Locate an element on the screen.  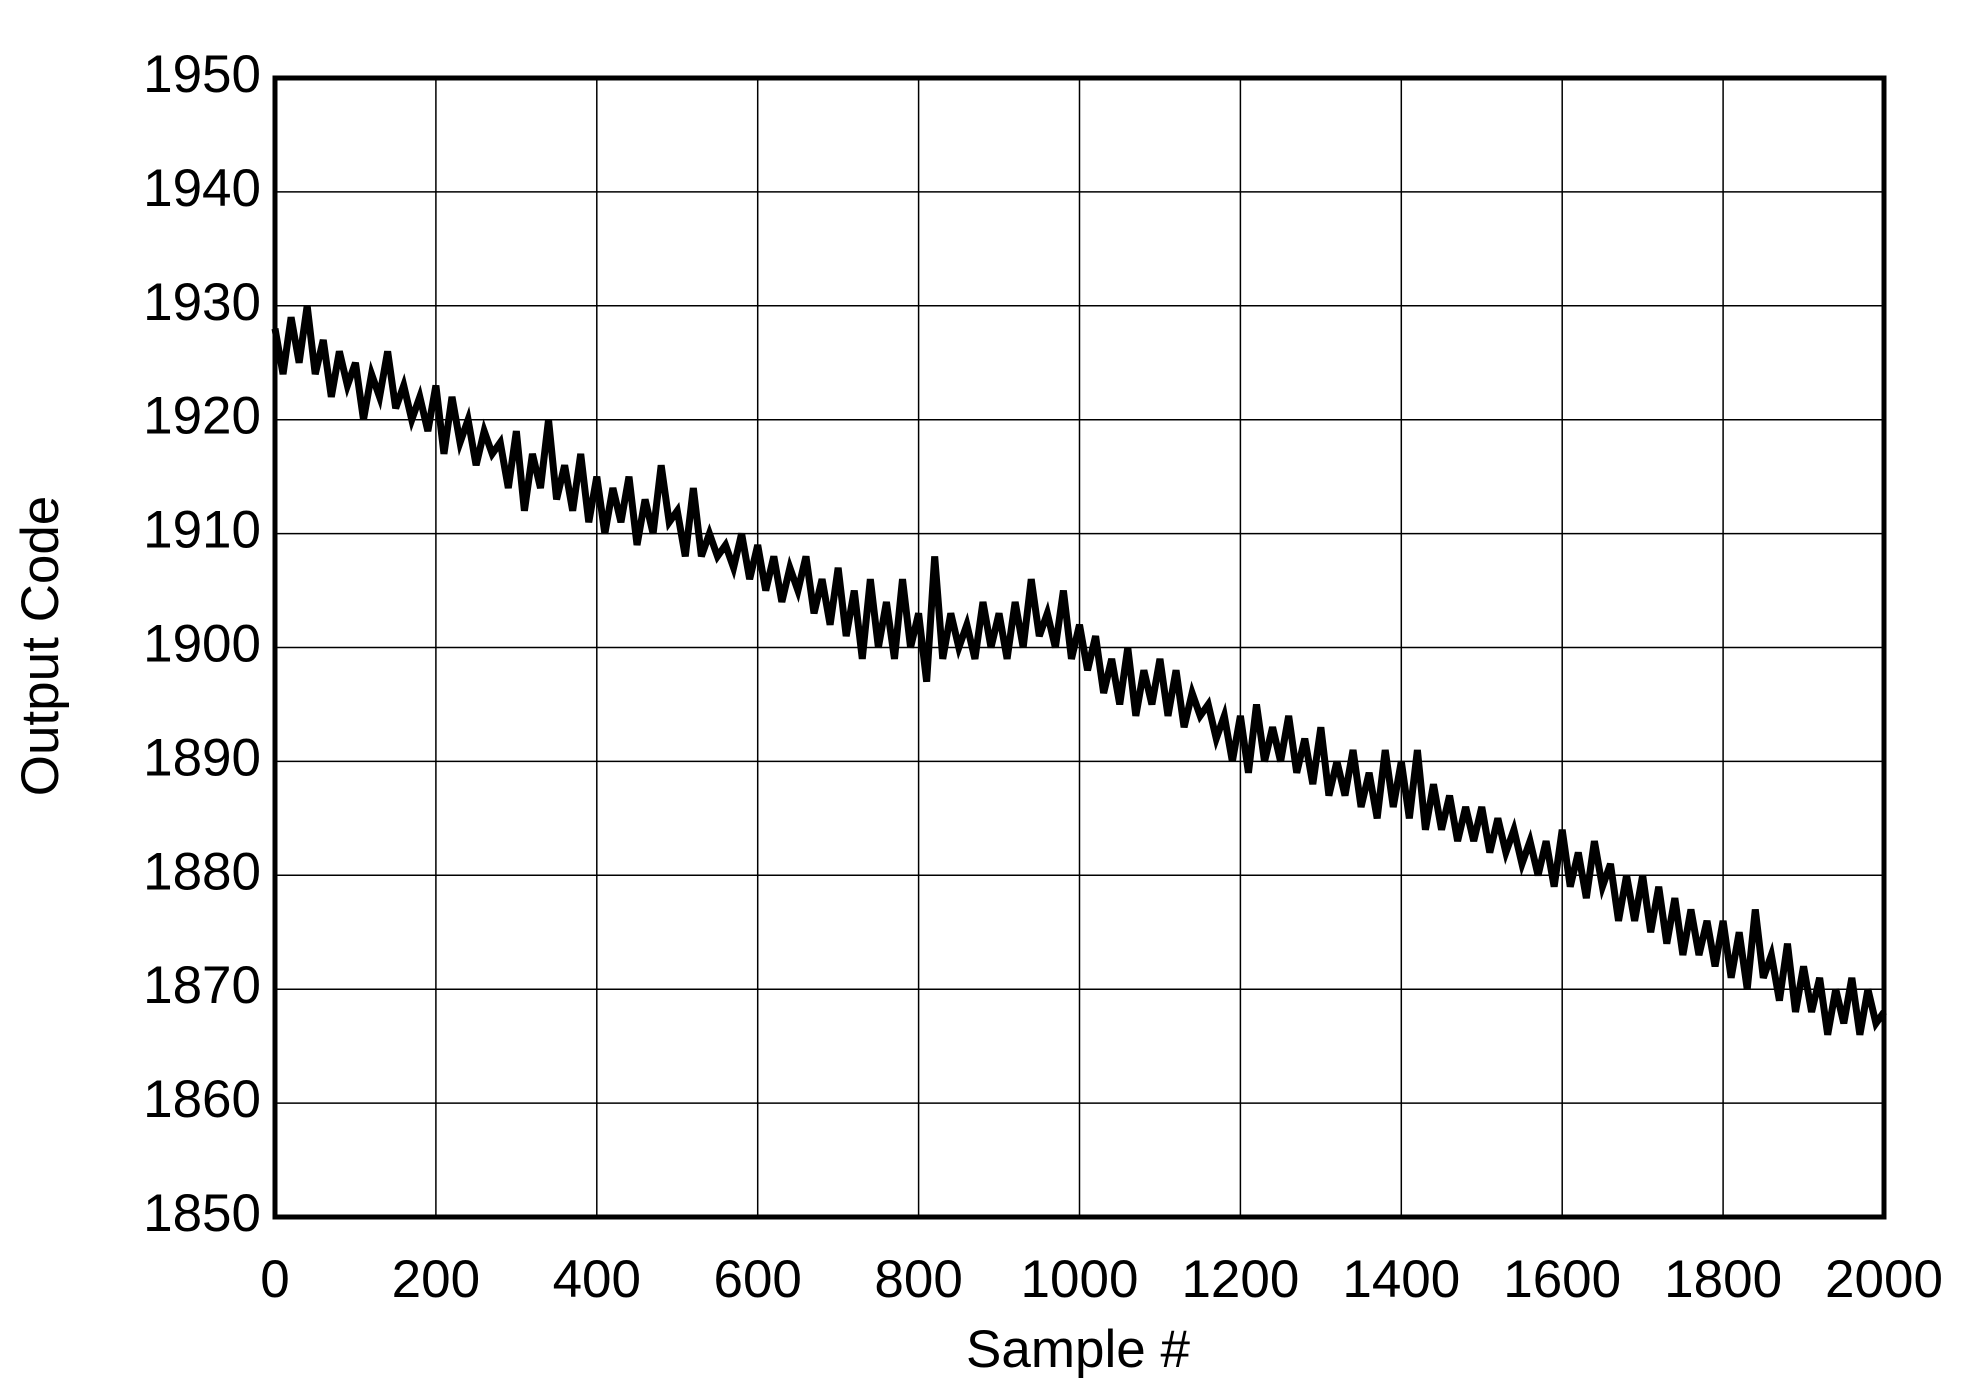
x-tick-label: 400 is located at coordinates (597, 1279).